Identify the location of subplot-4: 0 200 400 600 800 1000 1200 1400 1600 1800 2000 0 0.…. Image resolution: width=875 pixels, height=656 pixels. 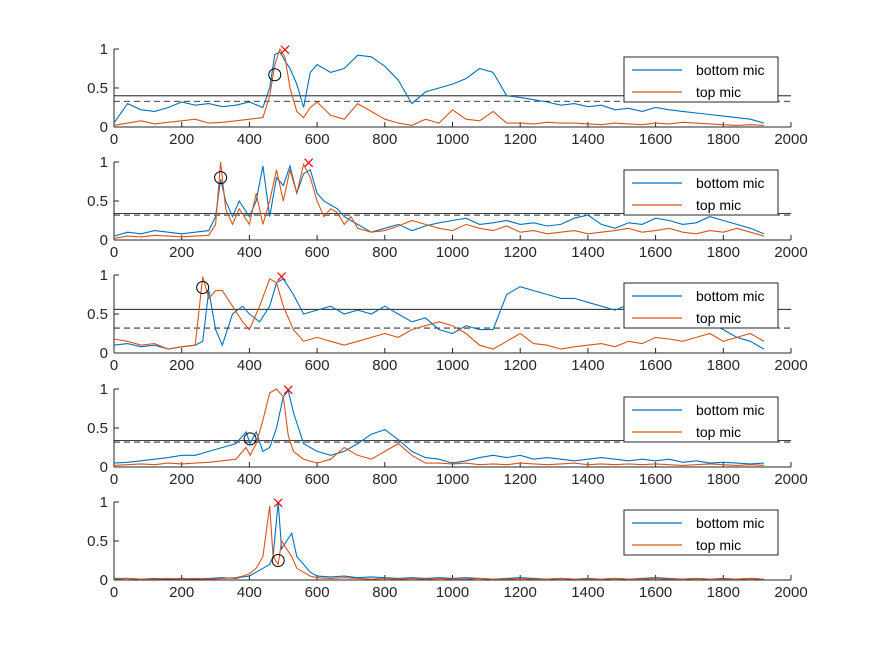
(447, 434).